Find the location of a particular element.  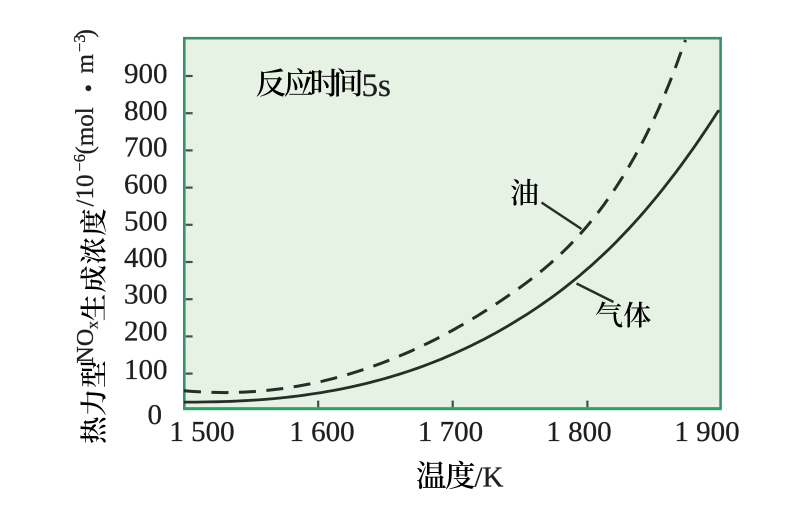

svg-text: 700 is located at coordinates (146, 148).